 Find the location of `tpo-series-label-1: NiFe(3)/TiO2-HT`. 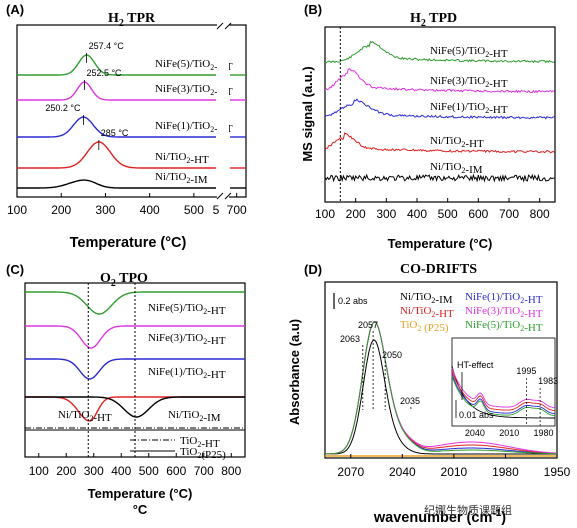

tpo-series-label-1: NiFe(3)/TiO2-HT is located at coordinates (187, 339).